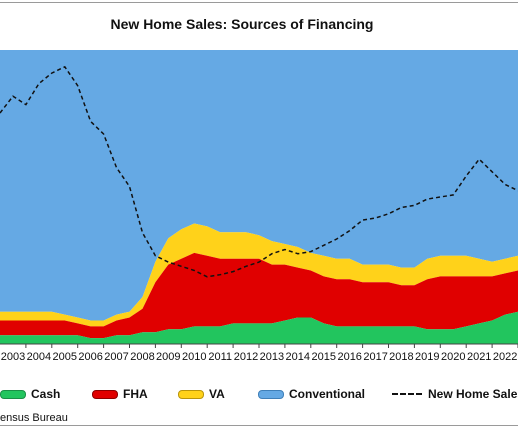  Describe the element at coordinates (46, 394) in the screenshot. I see `legend-label-cash: Cash` at that location.